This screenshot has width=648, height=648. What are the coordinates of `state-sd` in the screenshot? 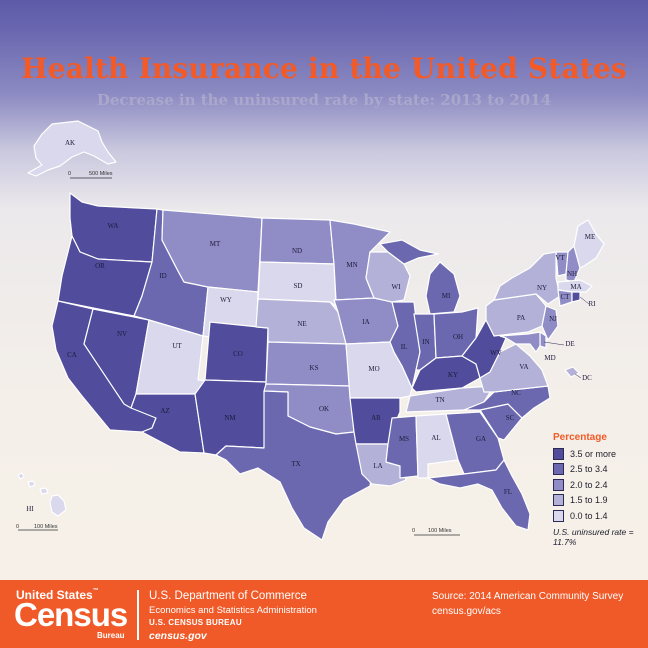 It's located at (297, 284).